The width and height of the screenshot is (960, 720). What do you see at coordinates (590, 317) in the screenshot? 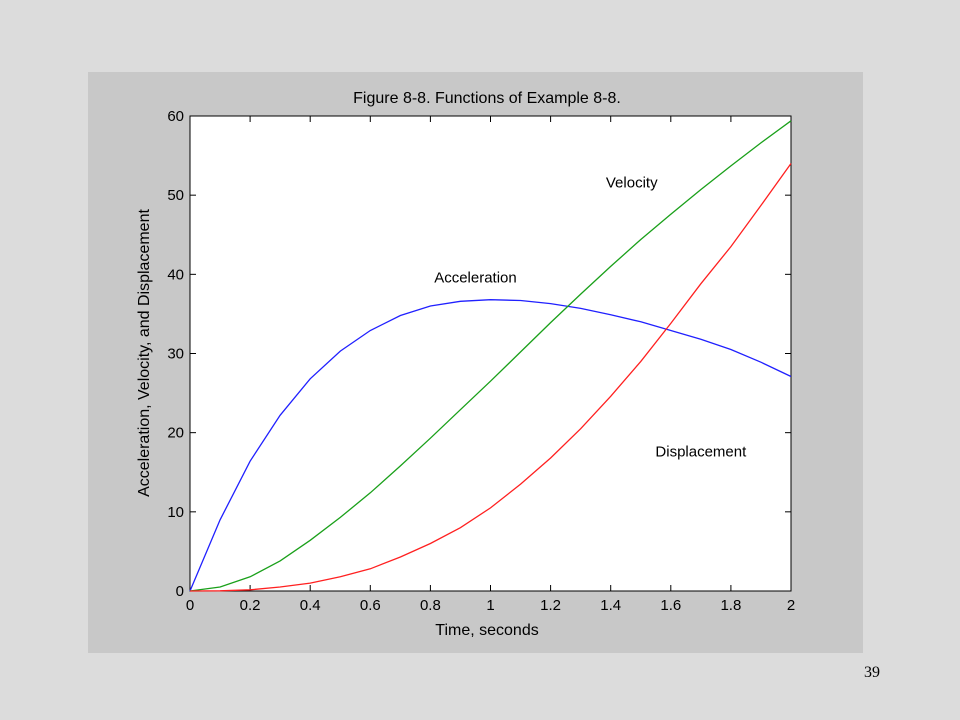
I see `annotation-layer: Velocity Acceleration Displacement` at bounding box center [590, 317].